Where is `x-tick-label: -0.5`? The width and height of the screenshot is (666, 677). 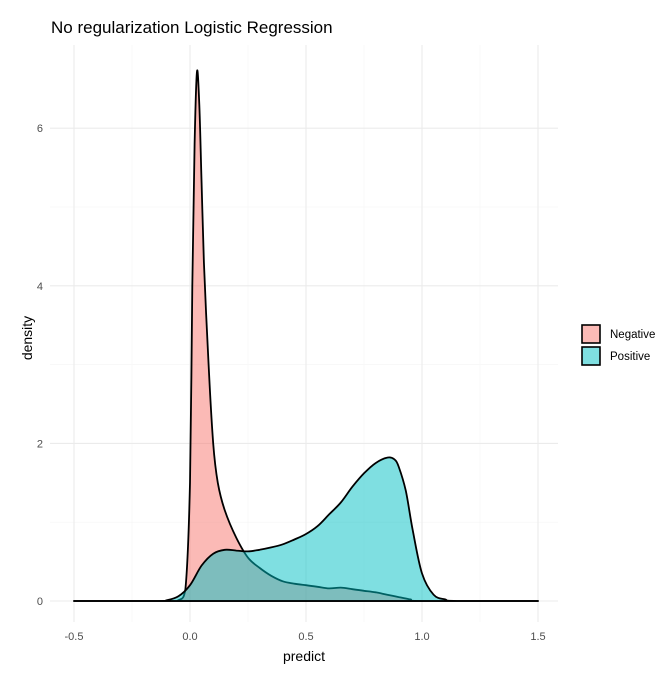
x-tick-label: -0.5 is located at coordinates (74, 637).